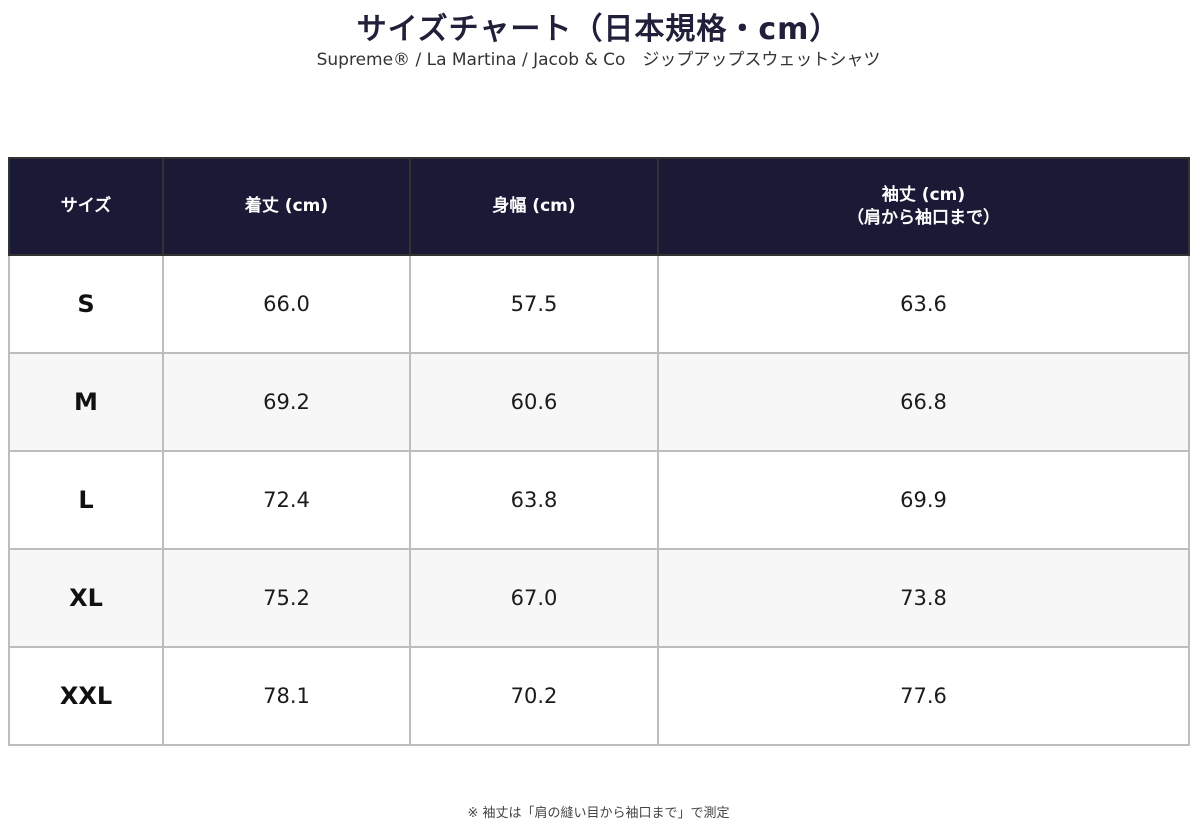 The image size is (1197, 830). I want to click on header-sleeve-label: 袖丈 (cm), so click(923, 194).